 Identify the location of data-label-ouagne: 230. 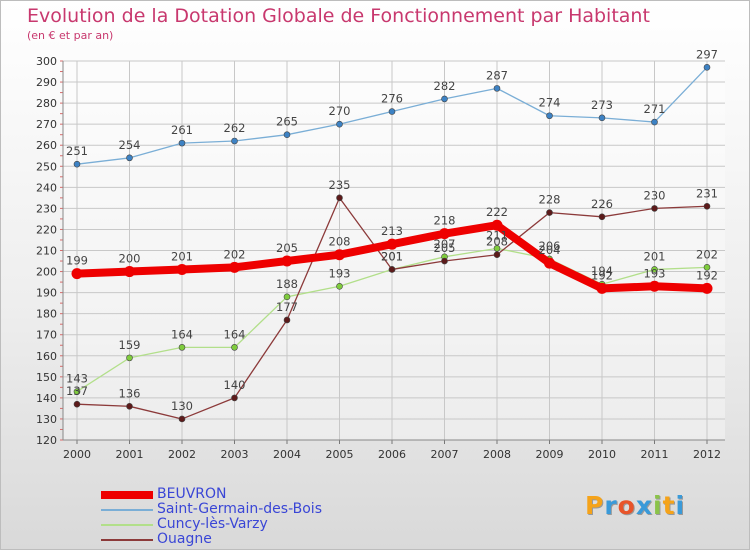
(655, 195).